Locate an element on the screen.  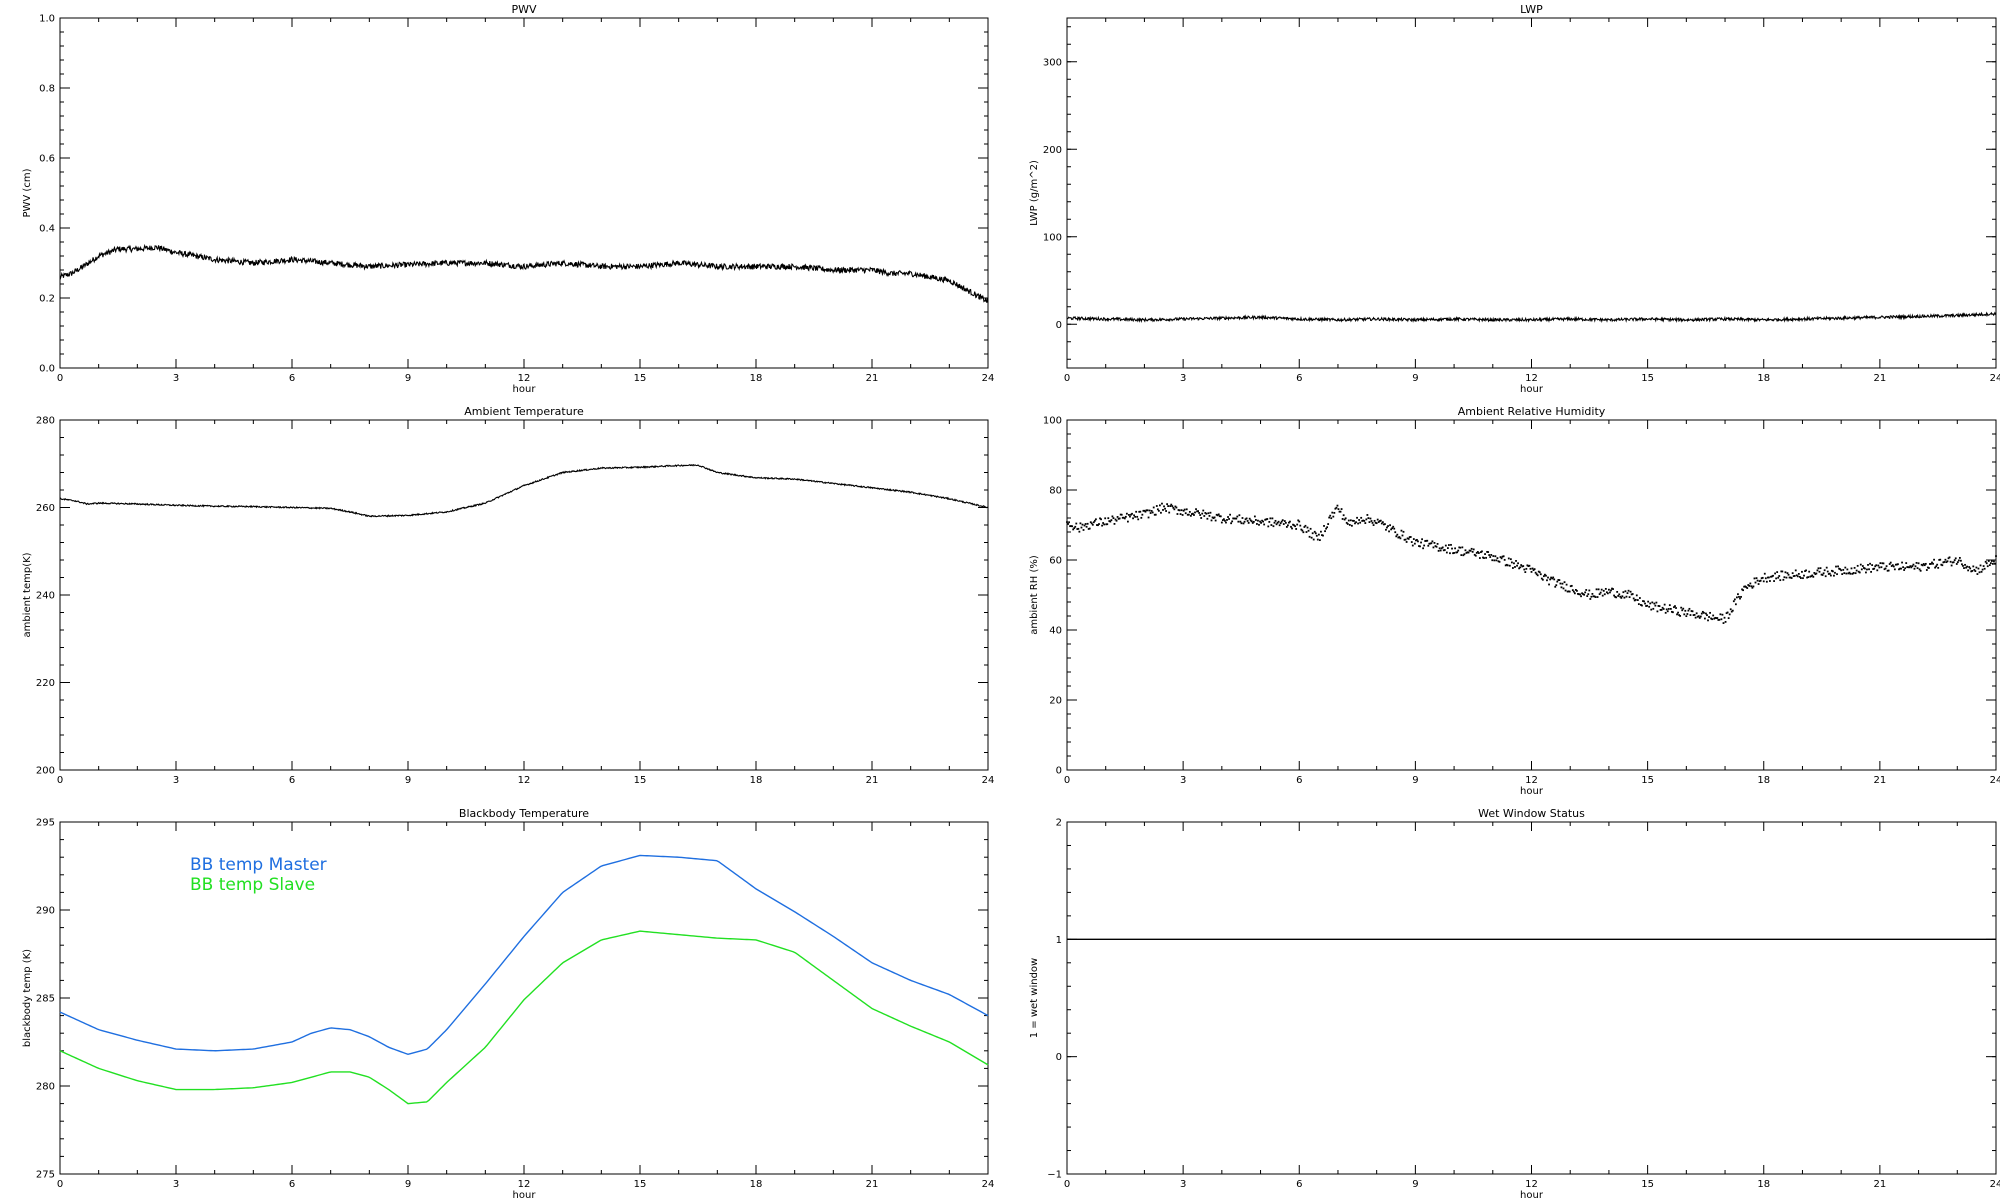
chart-title: Blackbody Temperature is located at coordinates (524, 813).